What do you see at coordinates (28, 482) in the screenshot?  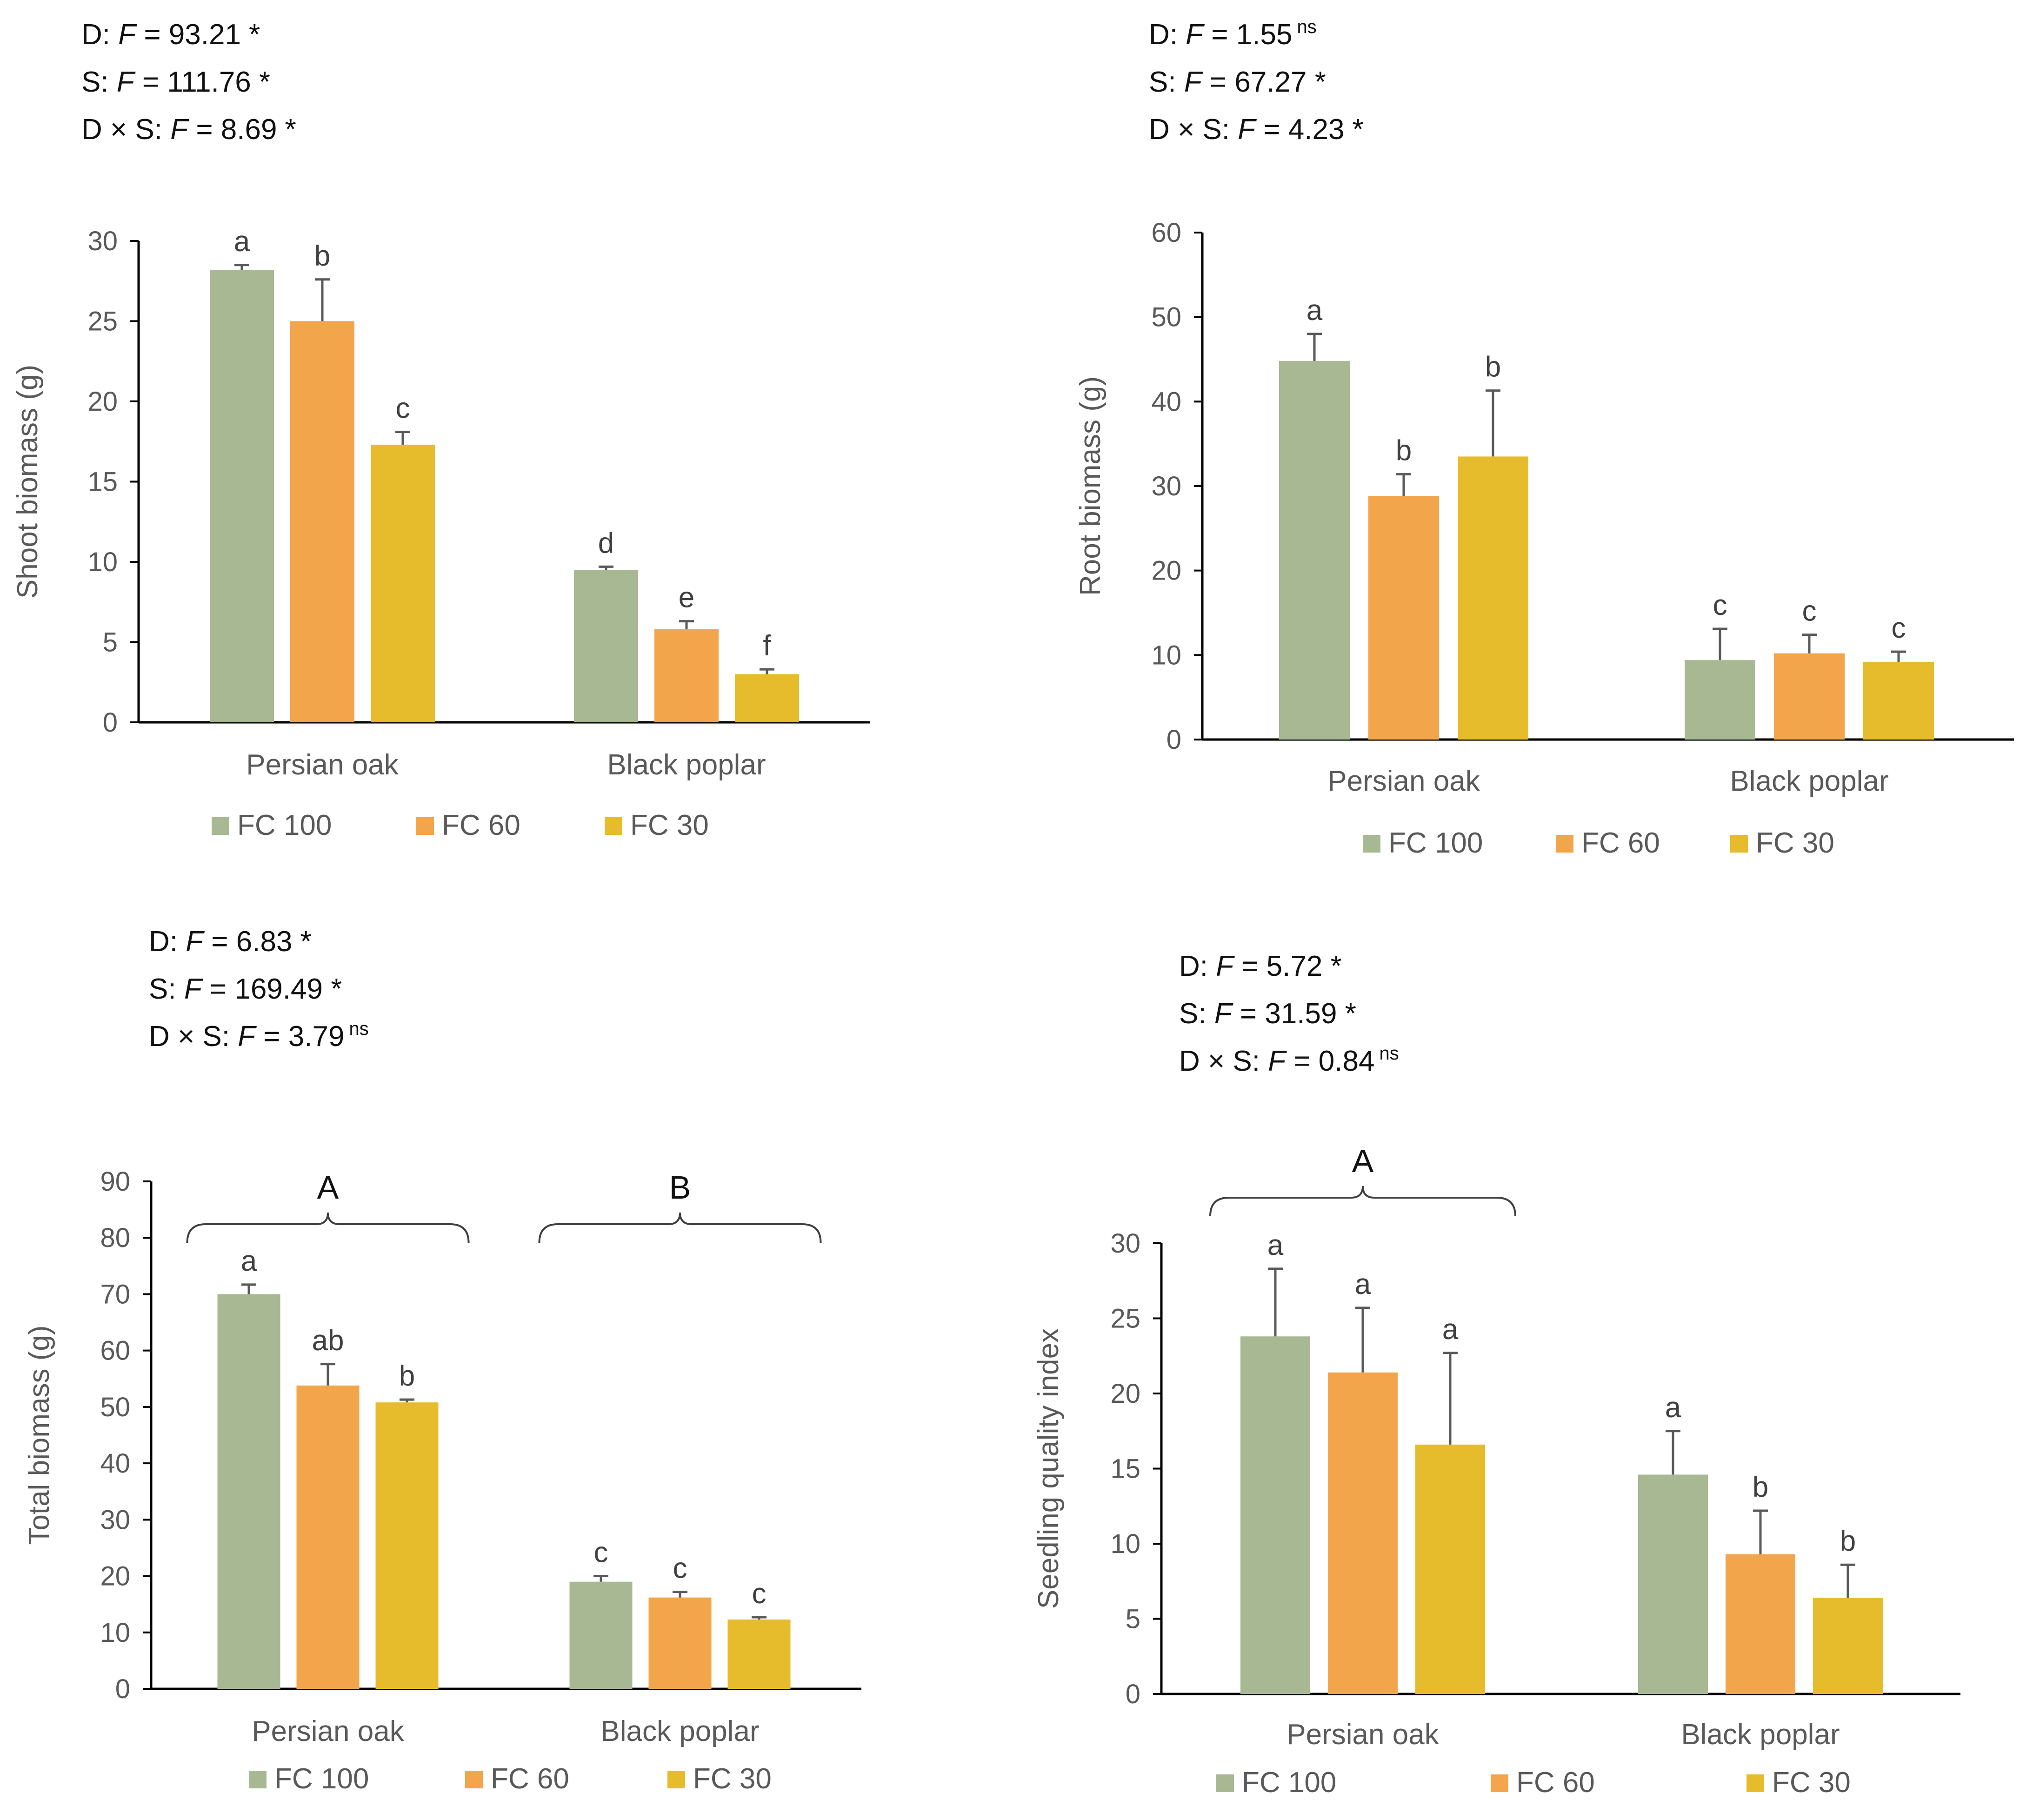 I see `y-axis-label: Shoot biomass (g)` at bounding box center [28, 482].